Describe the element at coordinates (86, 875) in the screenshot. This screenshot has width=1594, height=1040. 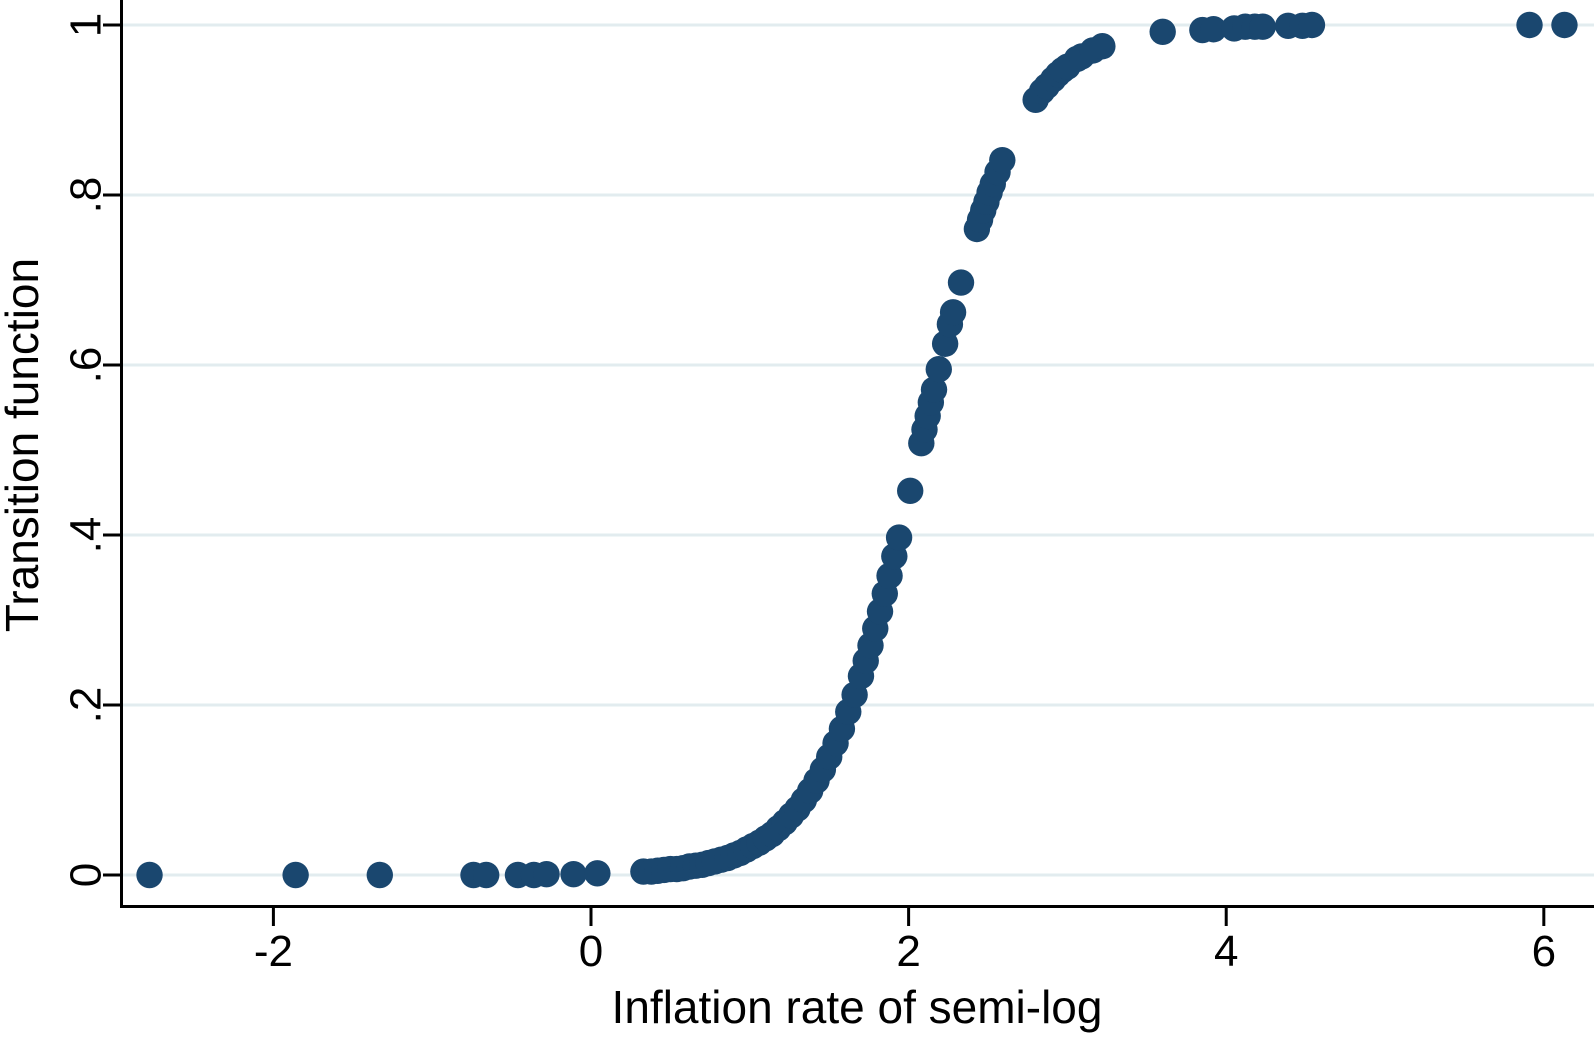
I see `y-tick-label: 0` at that location.